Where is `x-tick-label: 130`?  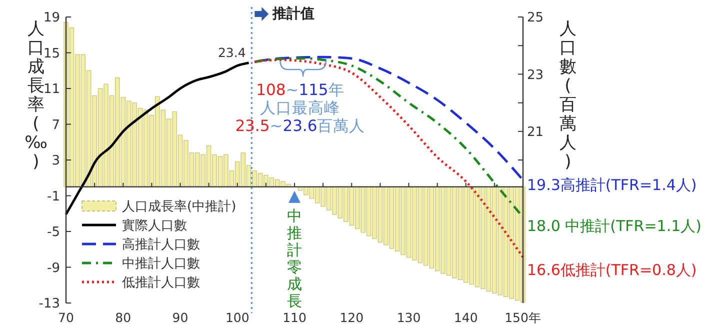 x-tick-label: 130 is located at coordinates (408, 317).